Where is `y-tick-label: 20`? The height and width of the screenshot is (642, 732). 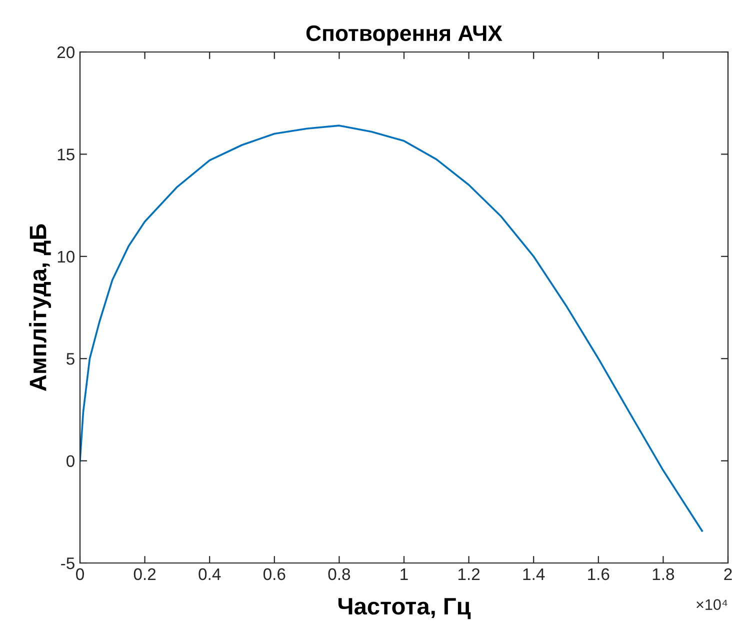
y-tick-label: 20 is located at coordinates (65, 52).